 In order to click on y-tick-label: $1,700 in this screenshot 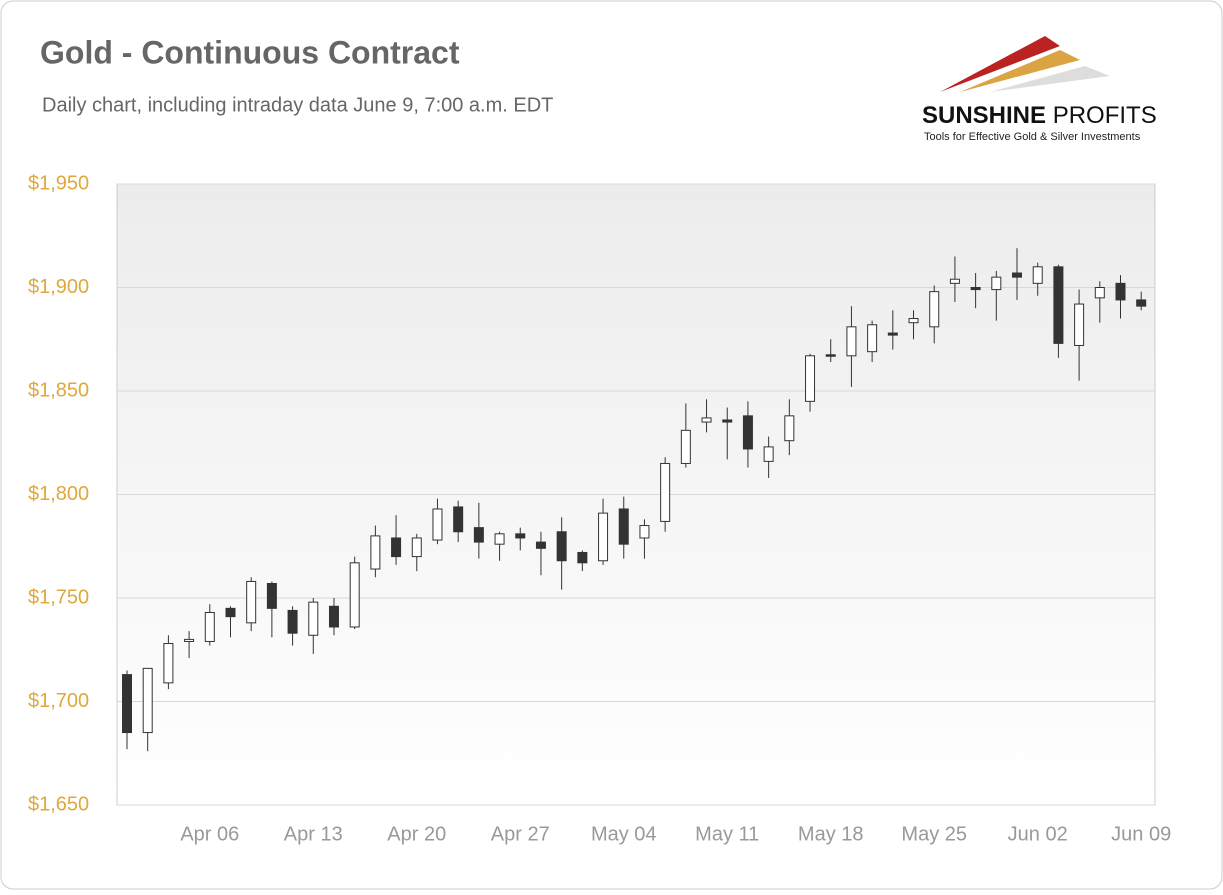, I will do `click(58, 701)`.